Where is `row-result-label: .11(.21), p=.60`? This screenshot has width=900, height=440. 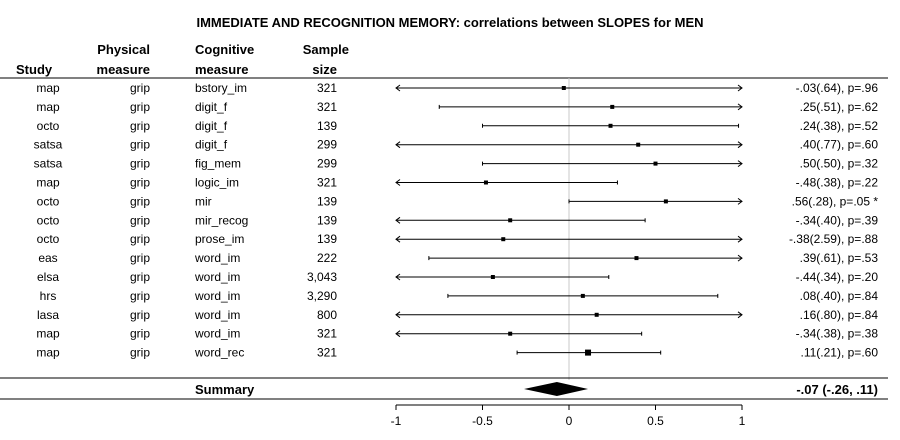 row-result-label: .11(.21), p=.60 is located at coordinates (840, 353).